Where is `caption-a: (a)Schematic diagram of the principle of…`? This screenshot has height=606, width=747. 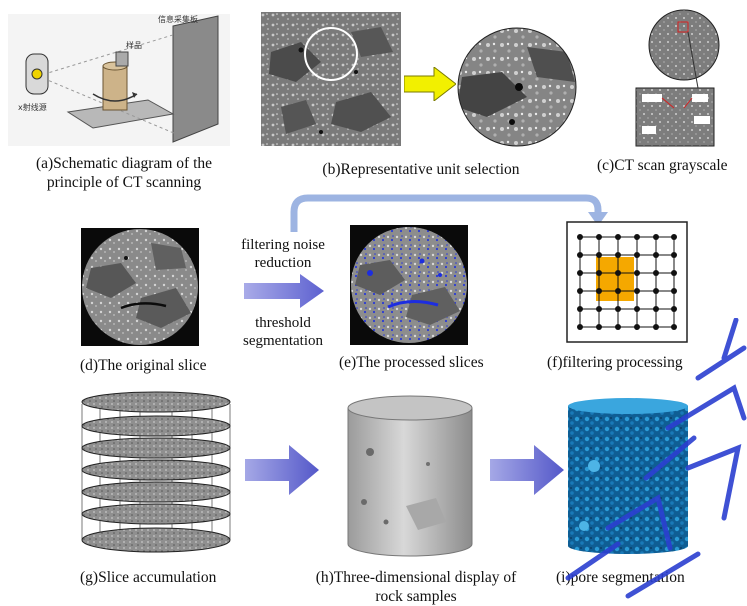 caption-a: (a)Schematic diagram of the principle of… is located at coordinates (124, 173).